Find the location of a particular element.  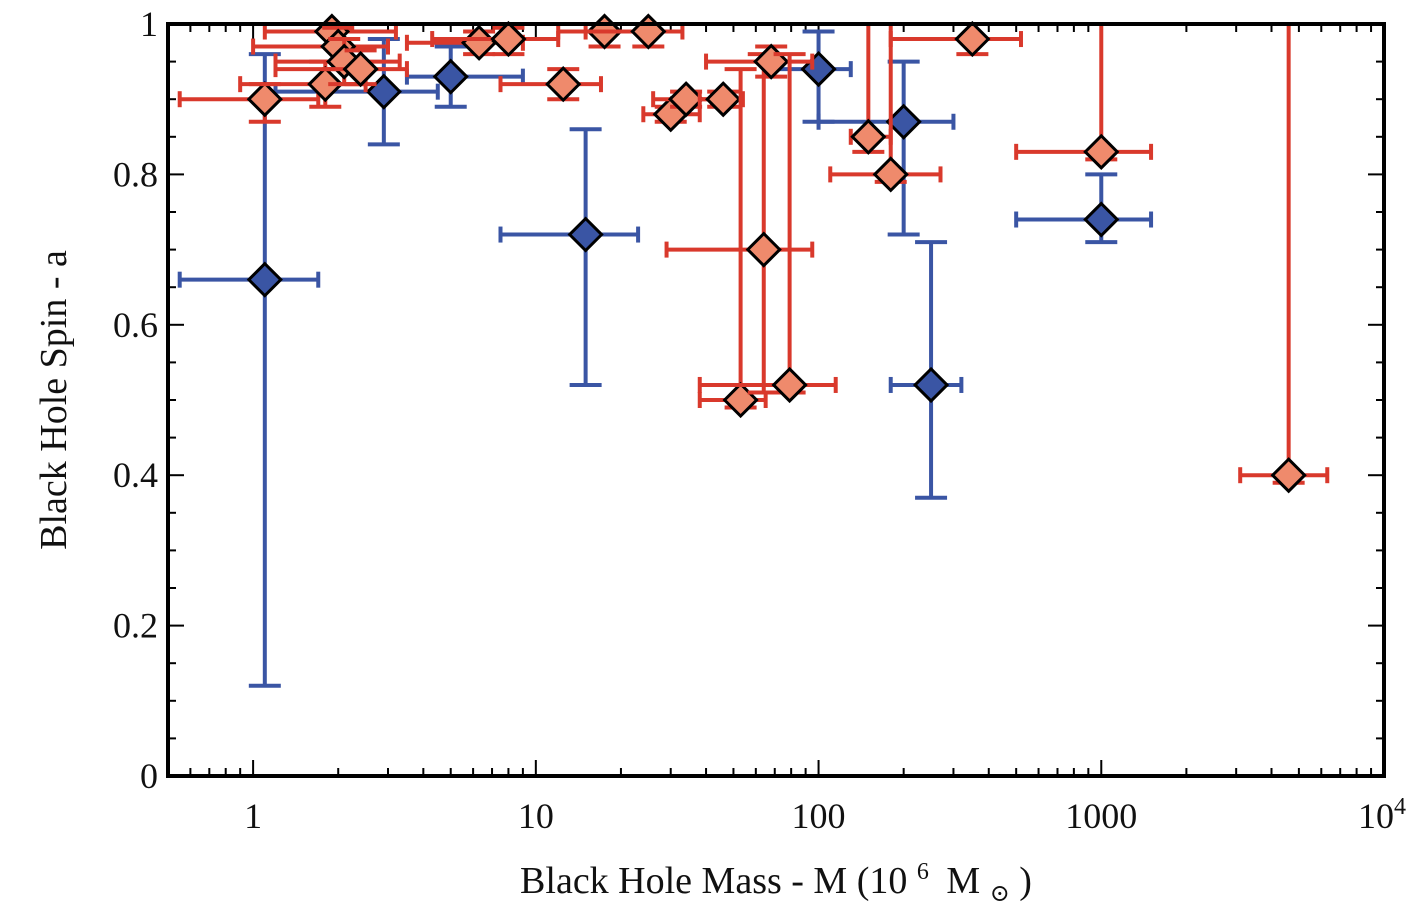

x-axis-title-unit: M is located at coordinates (963, 881).